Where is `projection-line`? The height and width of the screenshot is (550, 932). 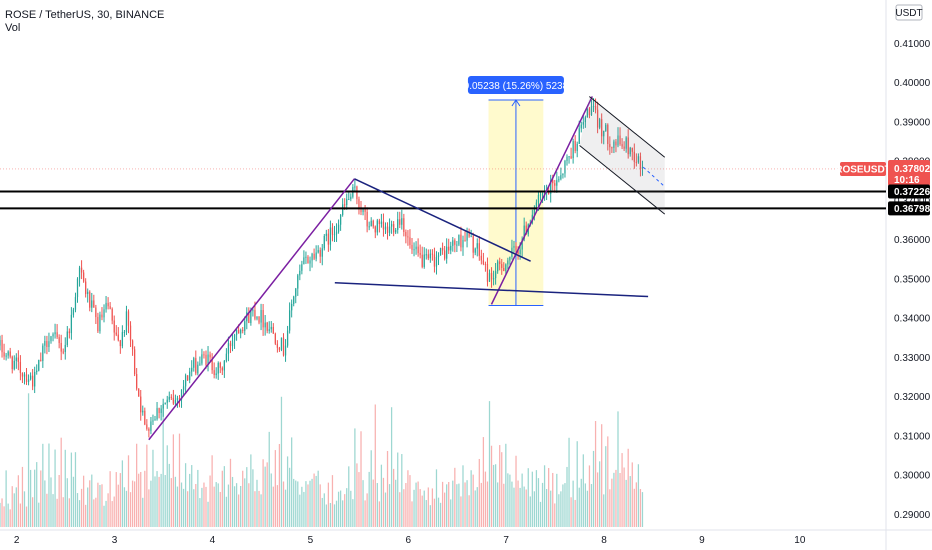
projection-line is located at coordinates (654, 177).